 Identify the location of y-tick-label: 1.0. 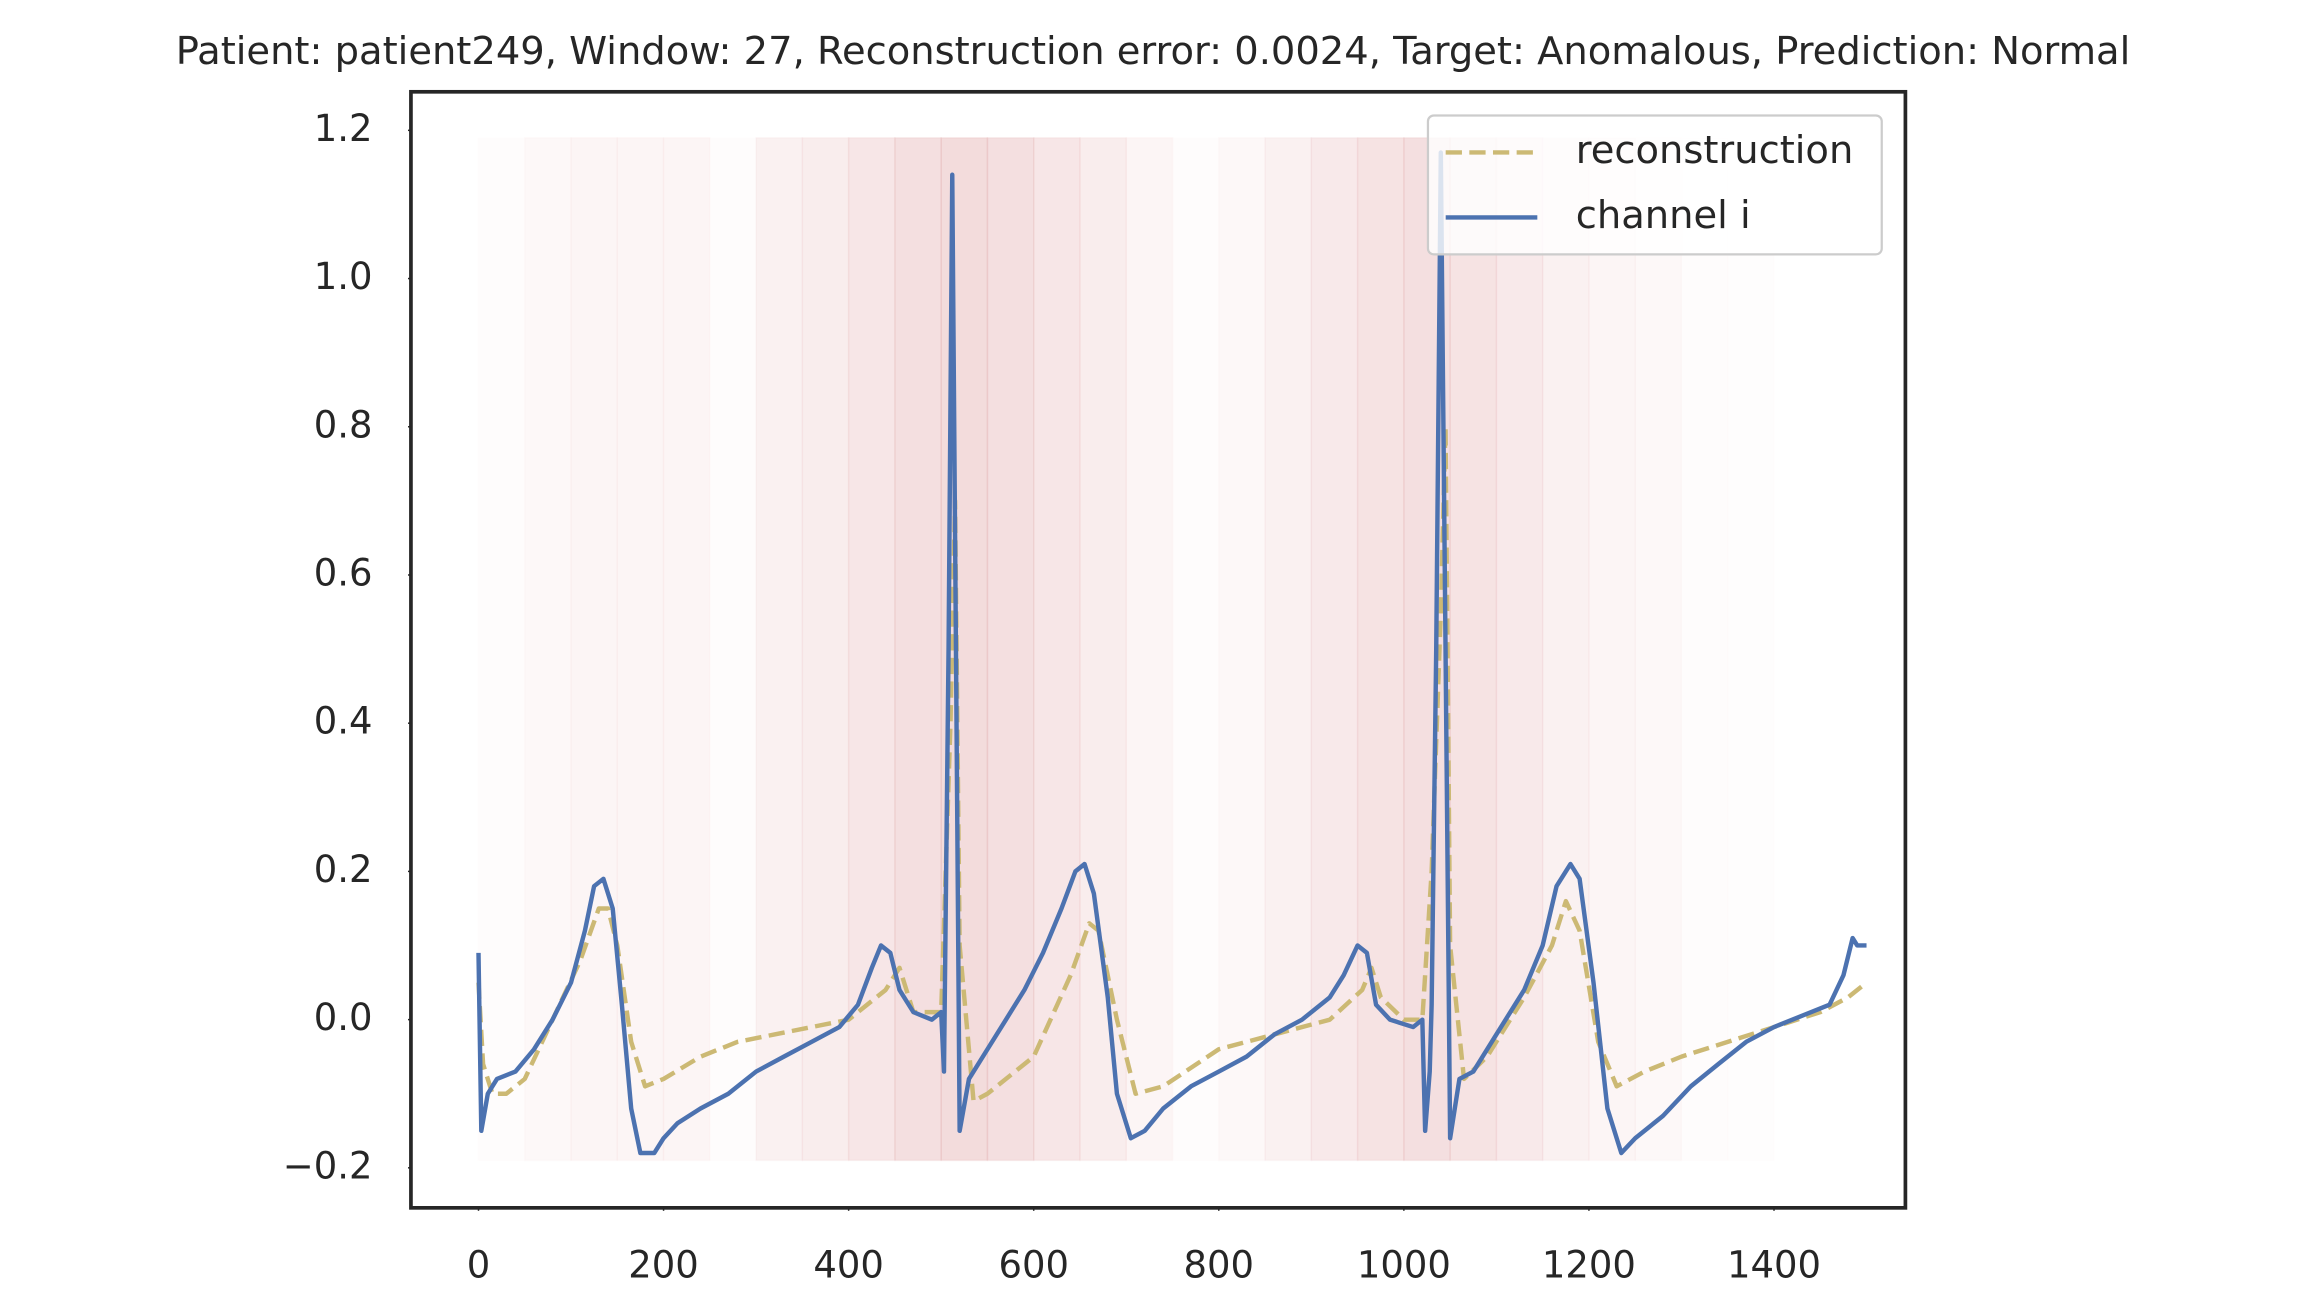
(343, 276).